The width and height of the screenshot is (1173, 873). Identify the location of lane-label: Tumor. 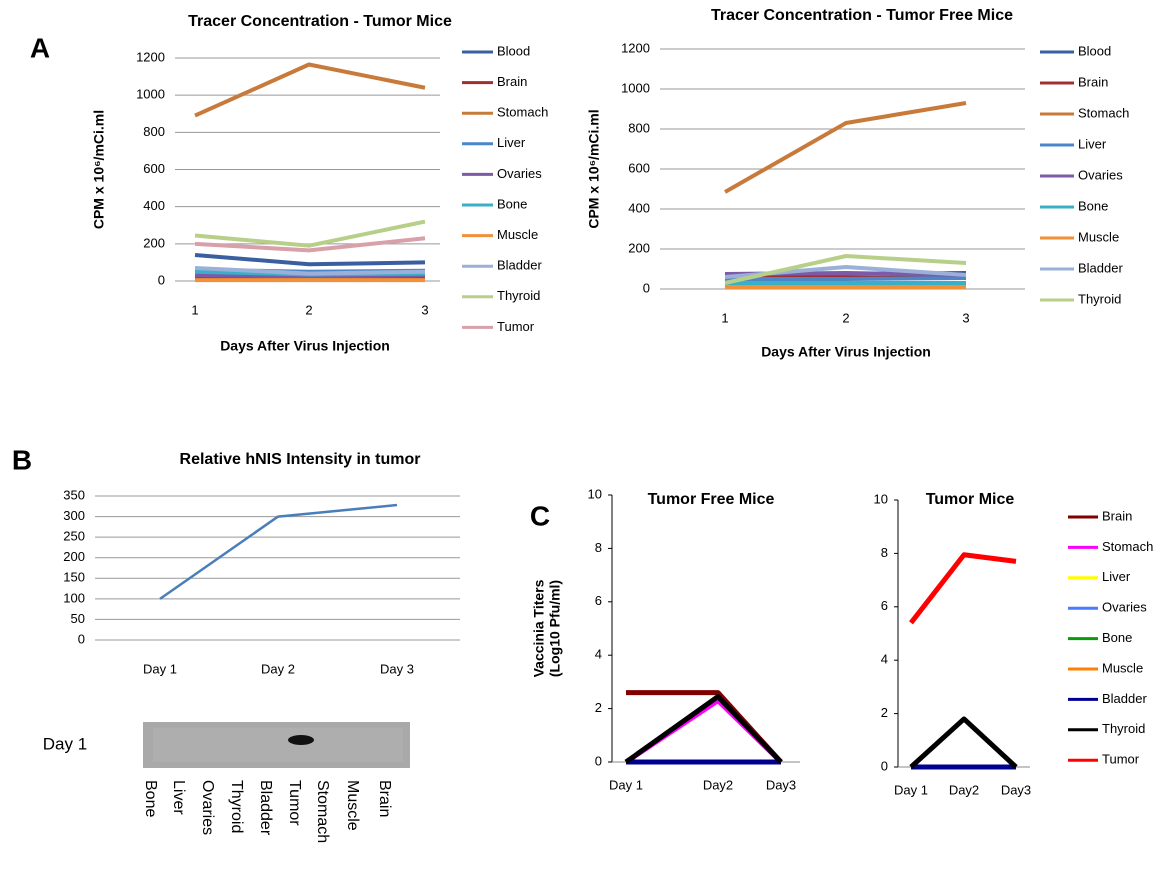
(294, 803).